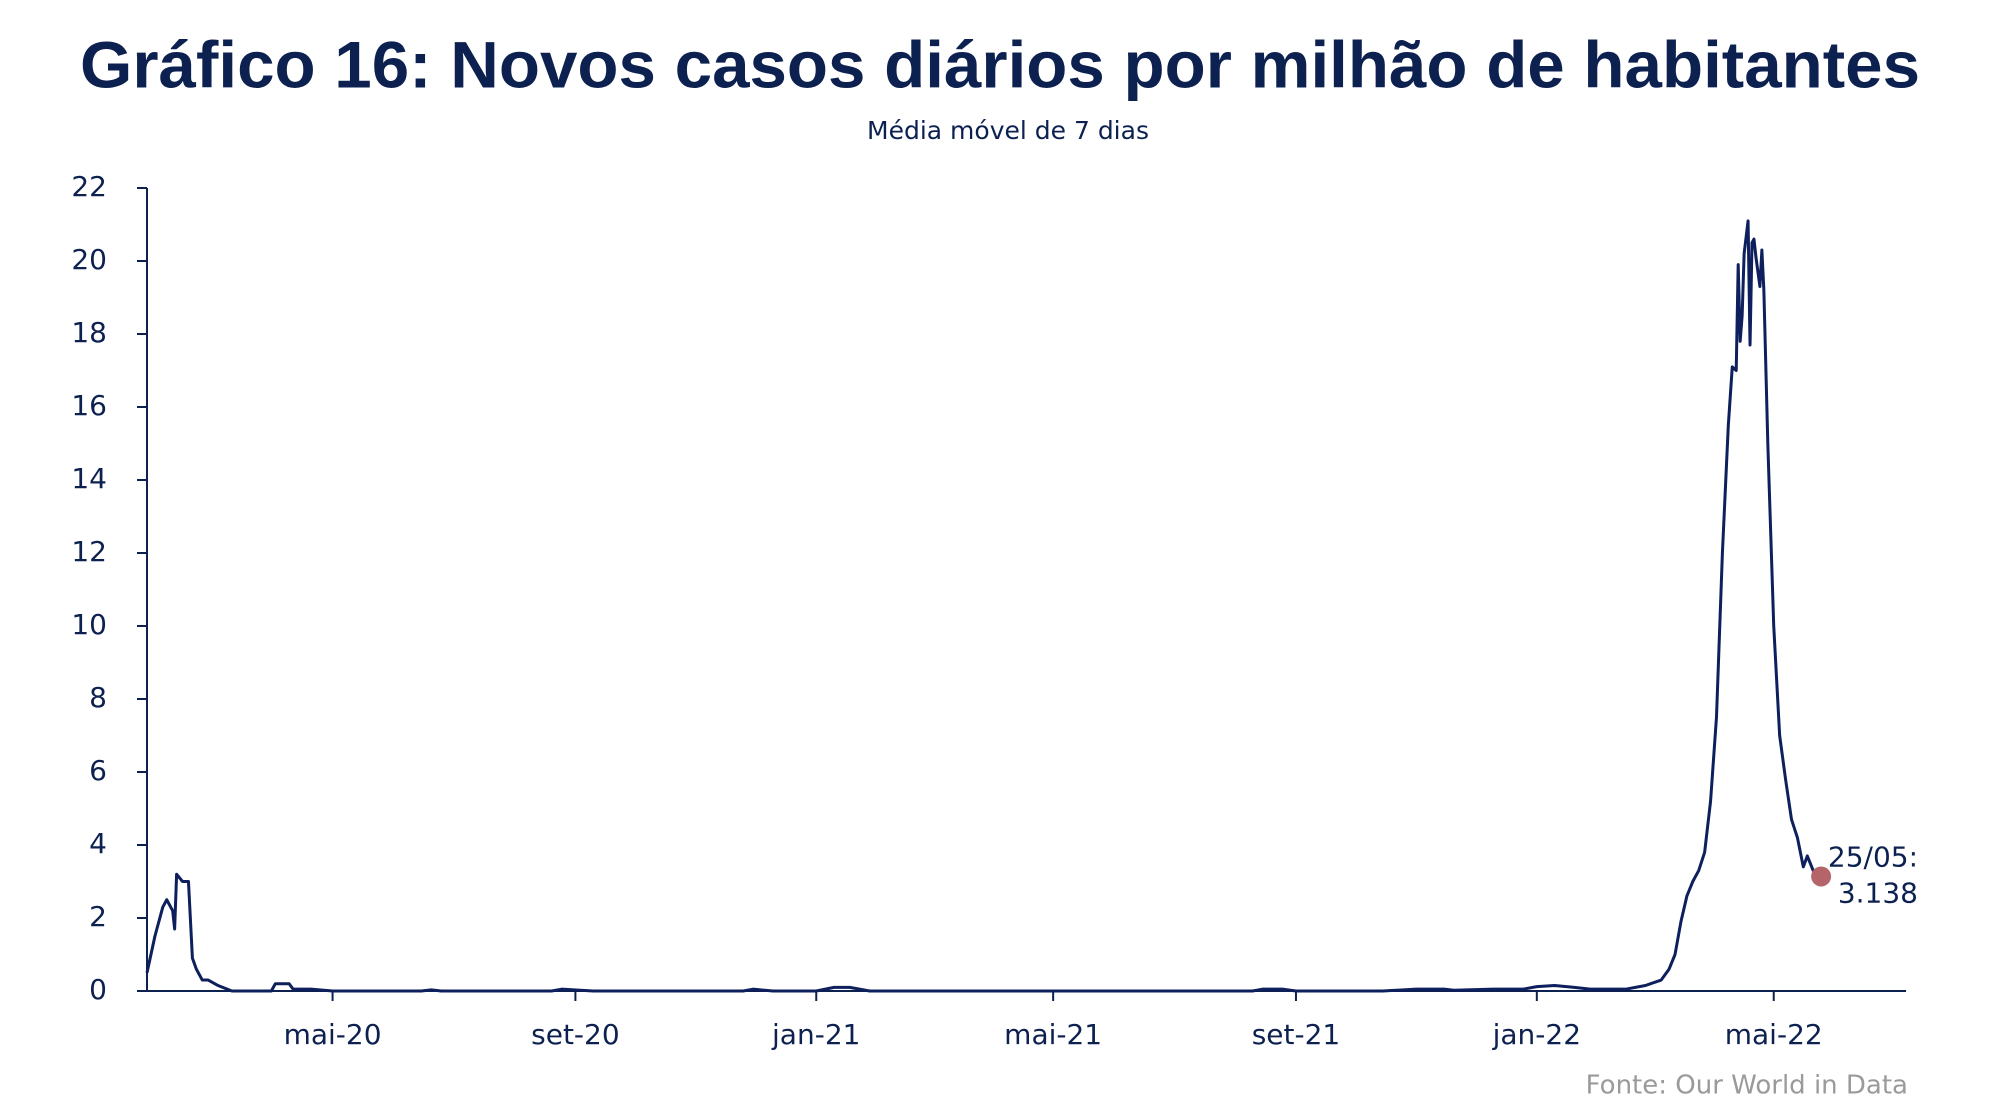 The image size is (2000, 1112). Describe the element at coordinates (89, 624) in the screenshot. I see `y-tick-label: 10` at that location.